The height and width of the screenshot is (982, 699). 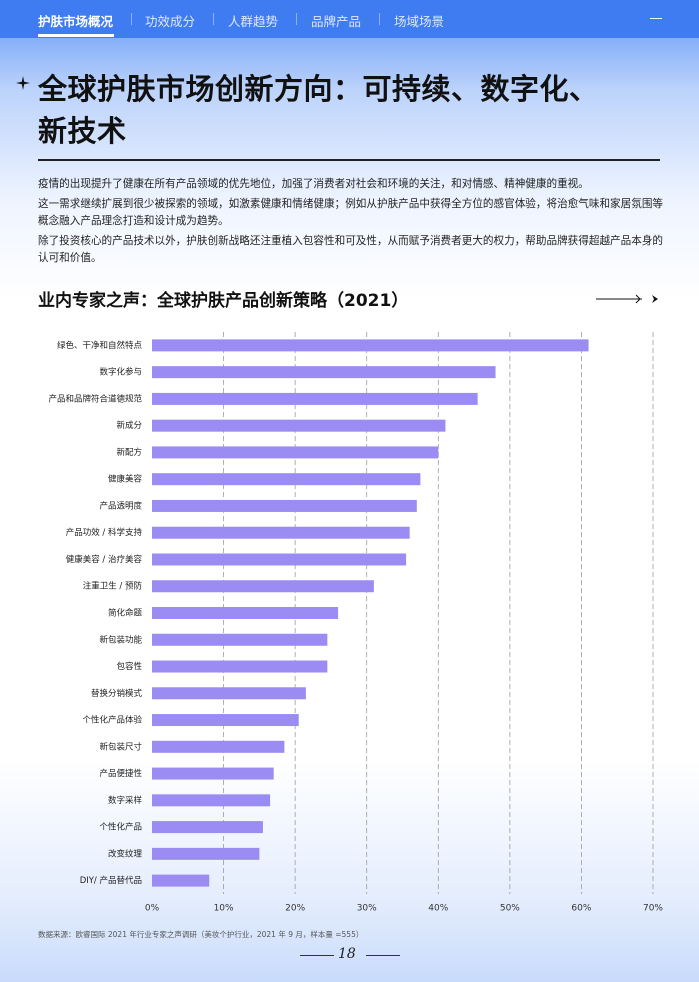 I want to click on y-tick-label: 产品透明度, so click(x=120, y=505).